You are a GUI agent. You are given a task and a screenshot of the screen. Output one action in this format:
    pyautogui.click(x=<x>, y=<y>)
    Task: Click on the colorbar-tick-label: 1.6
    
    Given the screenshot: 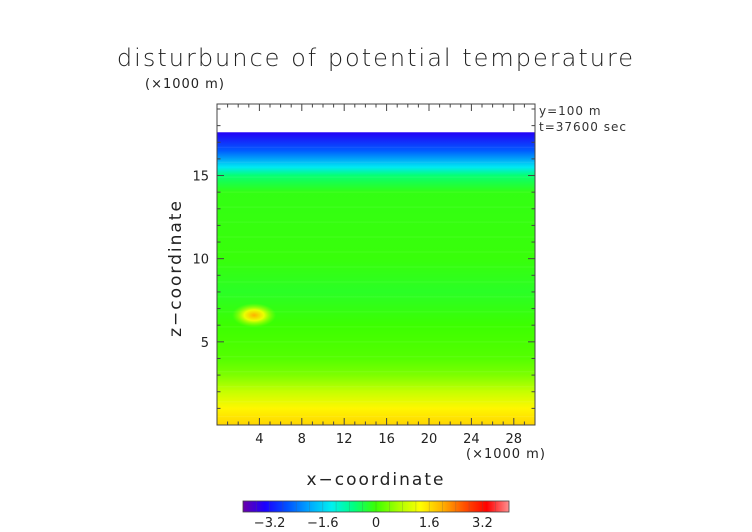 What is the action you would take?
    pyautogui.click(x=429, y=523)
    